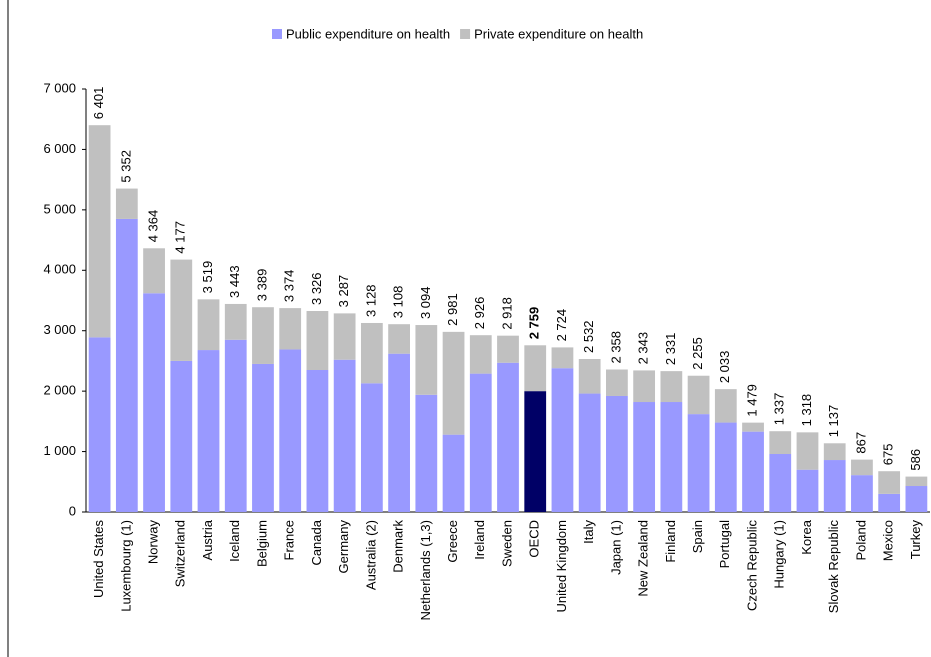  I want to click on total-label: 3 094, so click(425, 302).